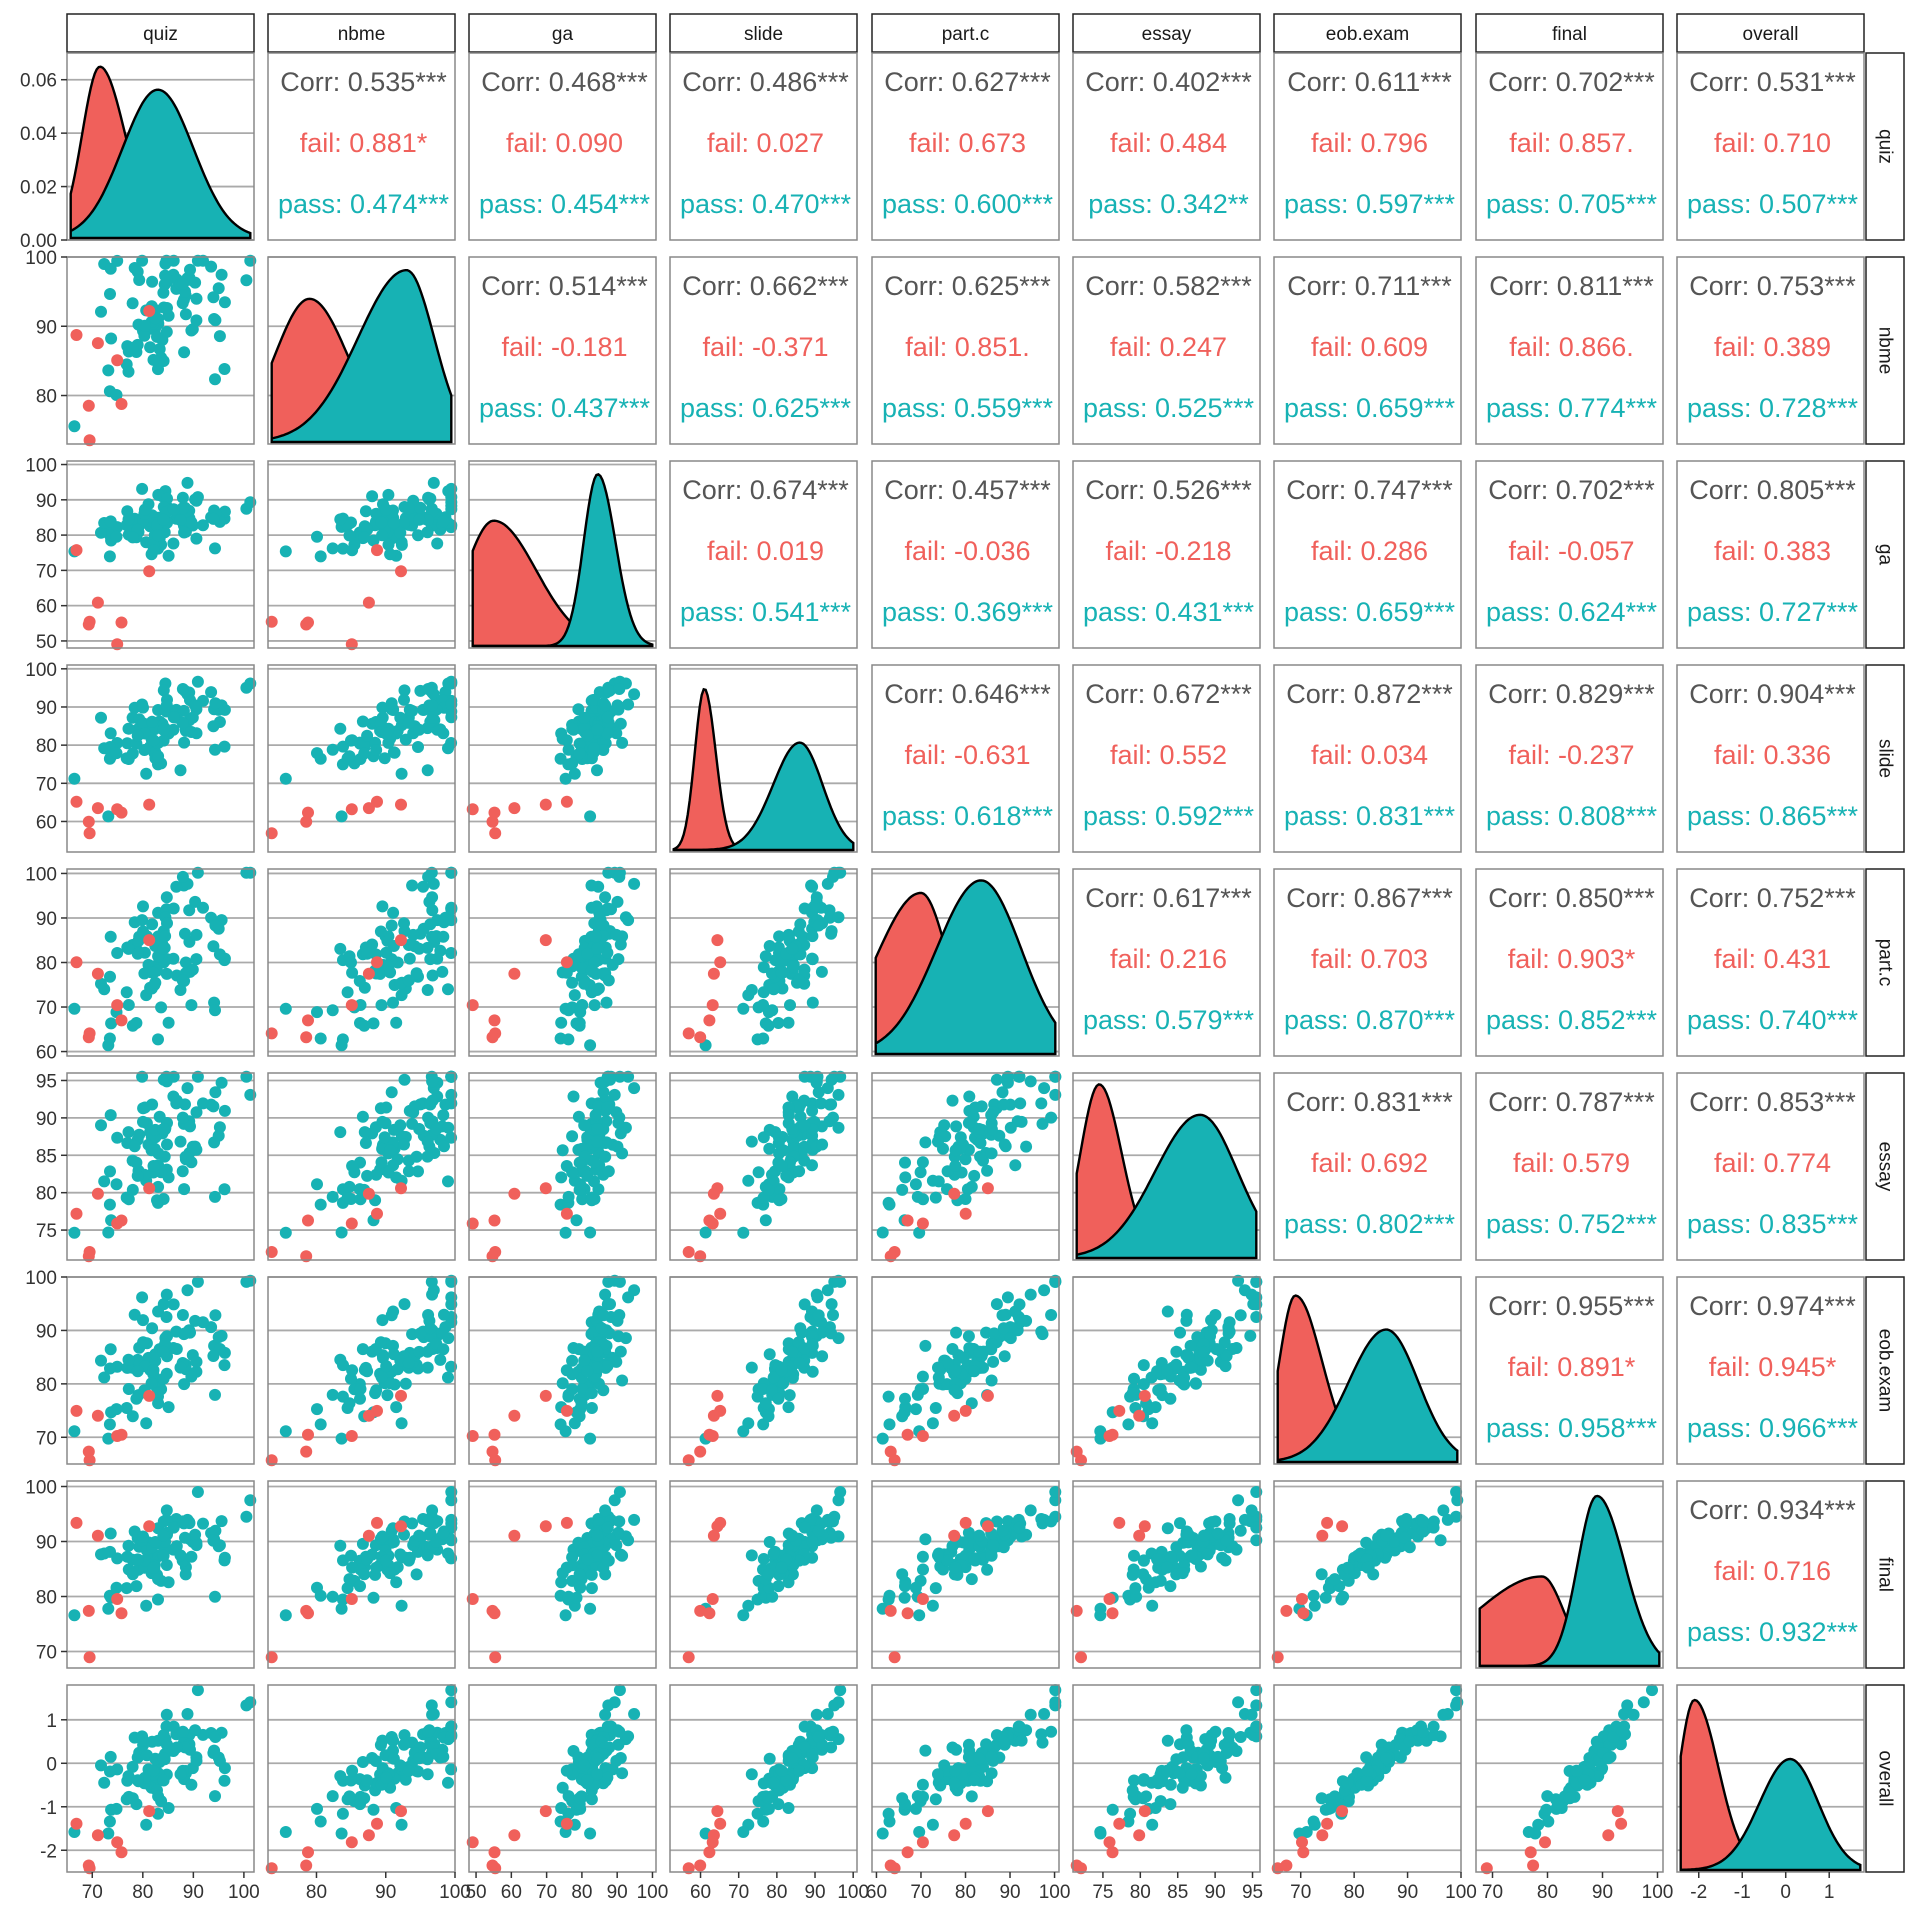 The image size is (1920, 1920). Describe the element at coordinates (92, 1892) in the screenshot. I see `x-tick-label: 70` at that location.